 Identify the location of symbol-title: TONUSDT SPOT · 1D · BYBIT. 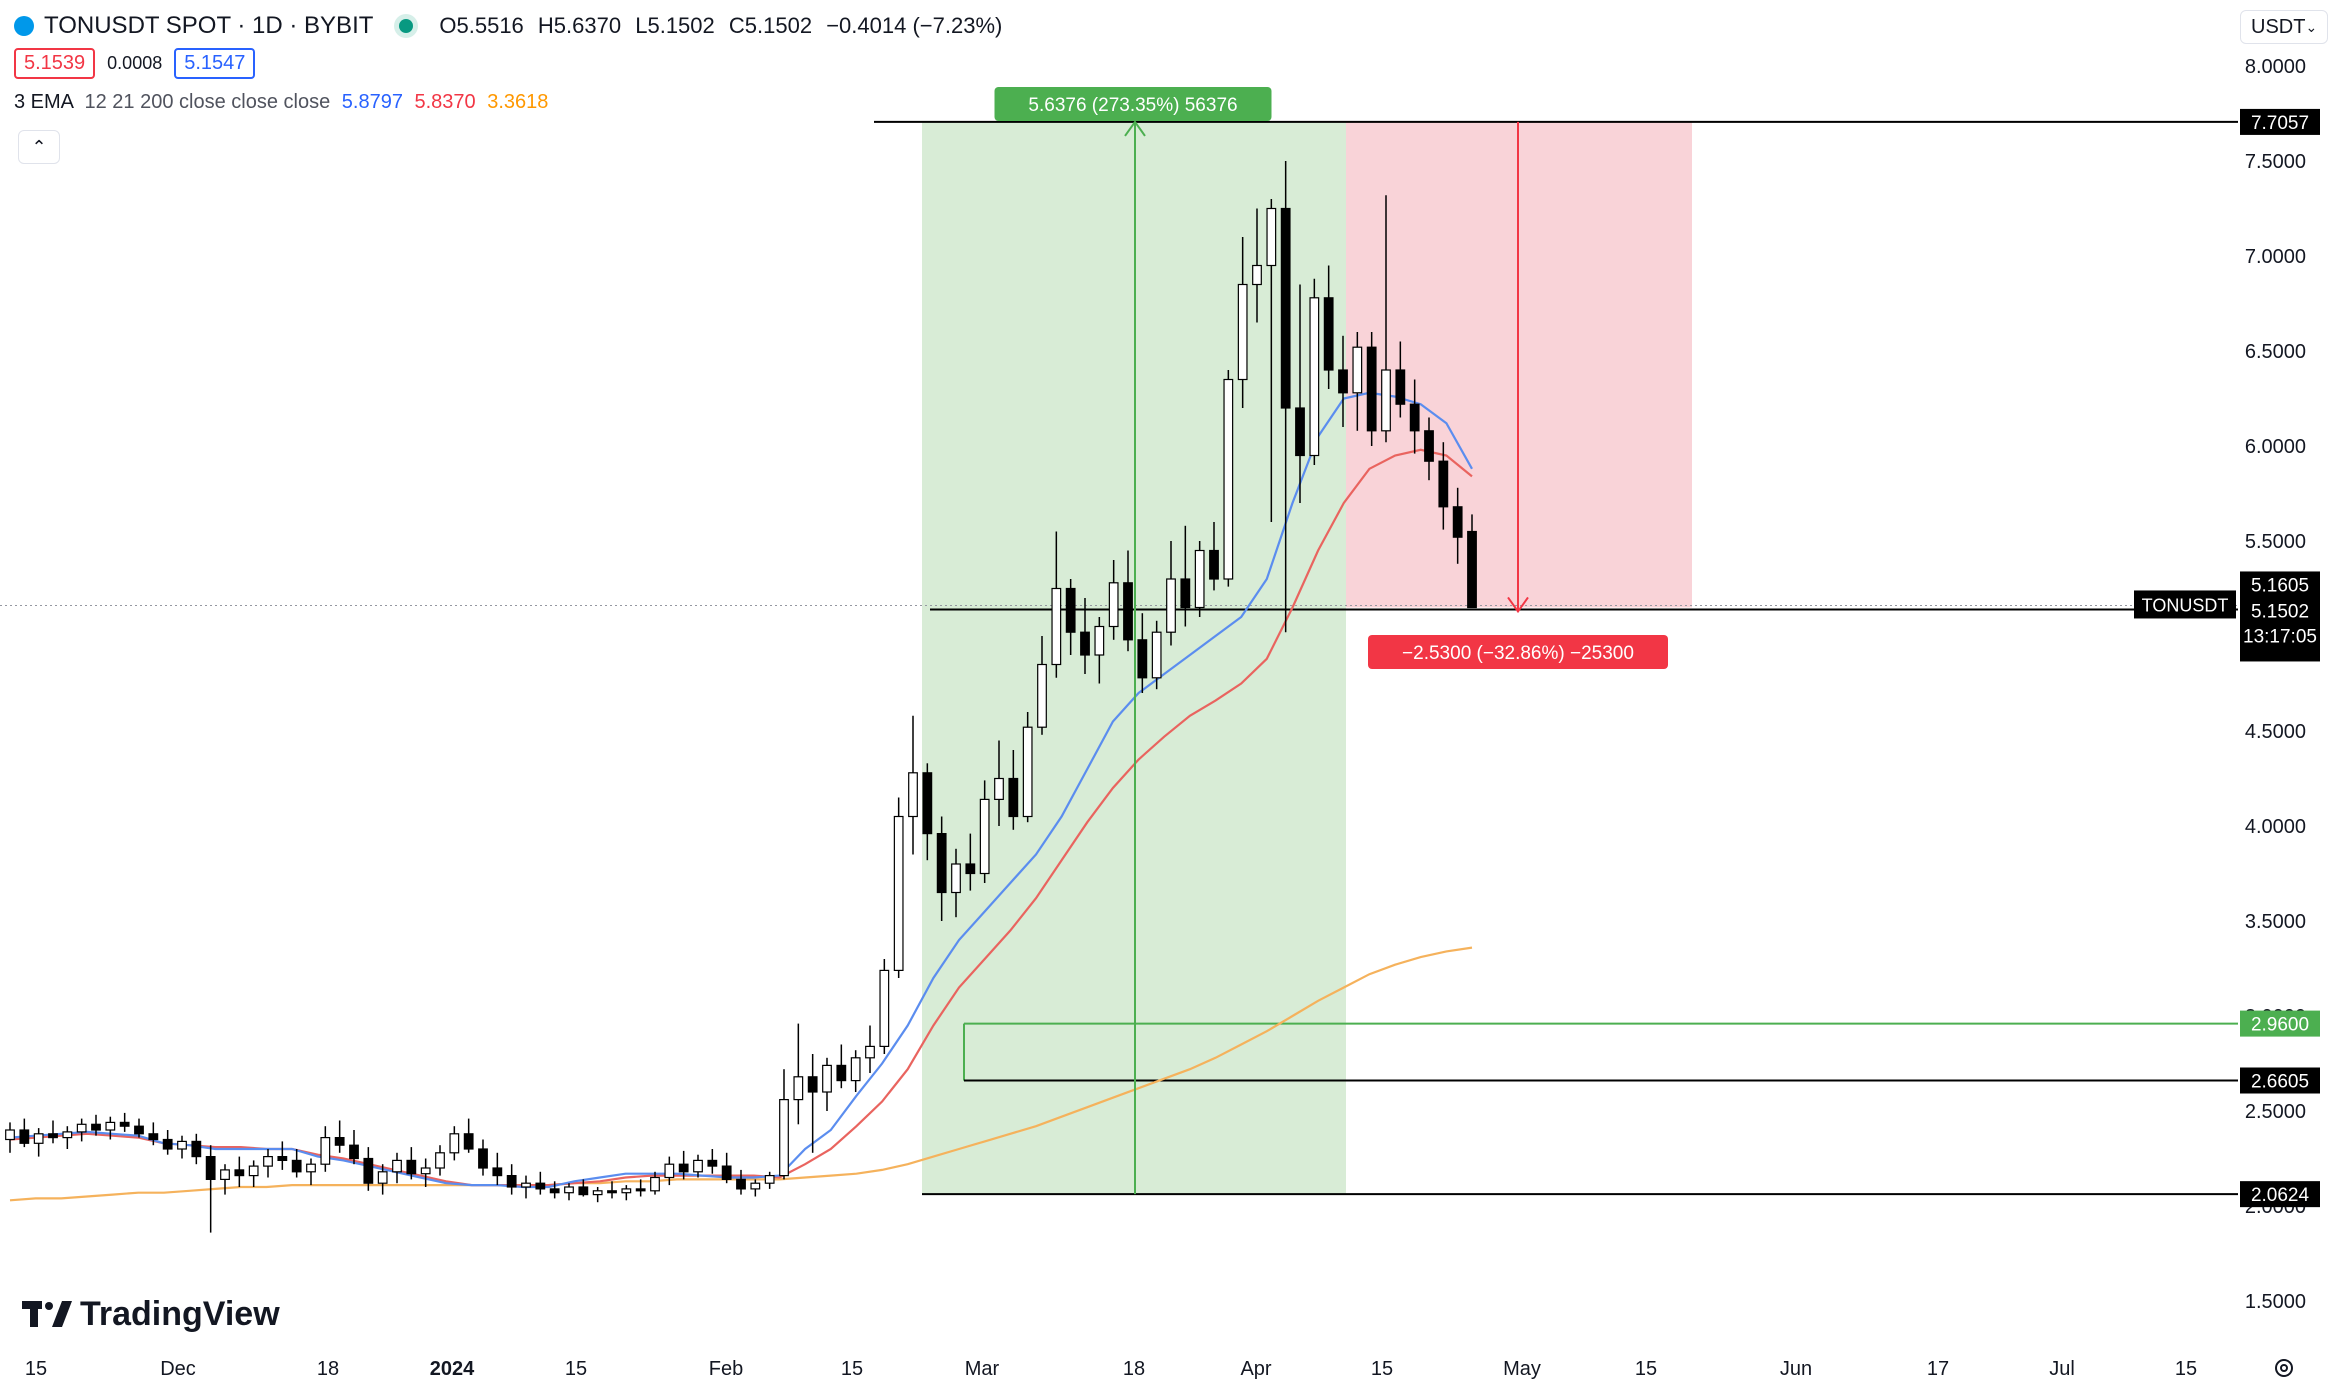
(209, 25).